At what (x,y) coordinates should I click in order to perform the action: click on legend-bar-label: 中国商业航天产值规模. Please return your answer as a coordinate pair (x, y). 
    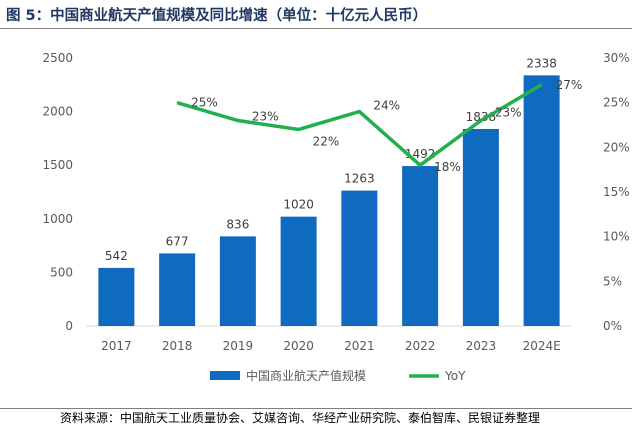
    Looking at the image, I should click on (306, 375).